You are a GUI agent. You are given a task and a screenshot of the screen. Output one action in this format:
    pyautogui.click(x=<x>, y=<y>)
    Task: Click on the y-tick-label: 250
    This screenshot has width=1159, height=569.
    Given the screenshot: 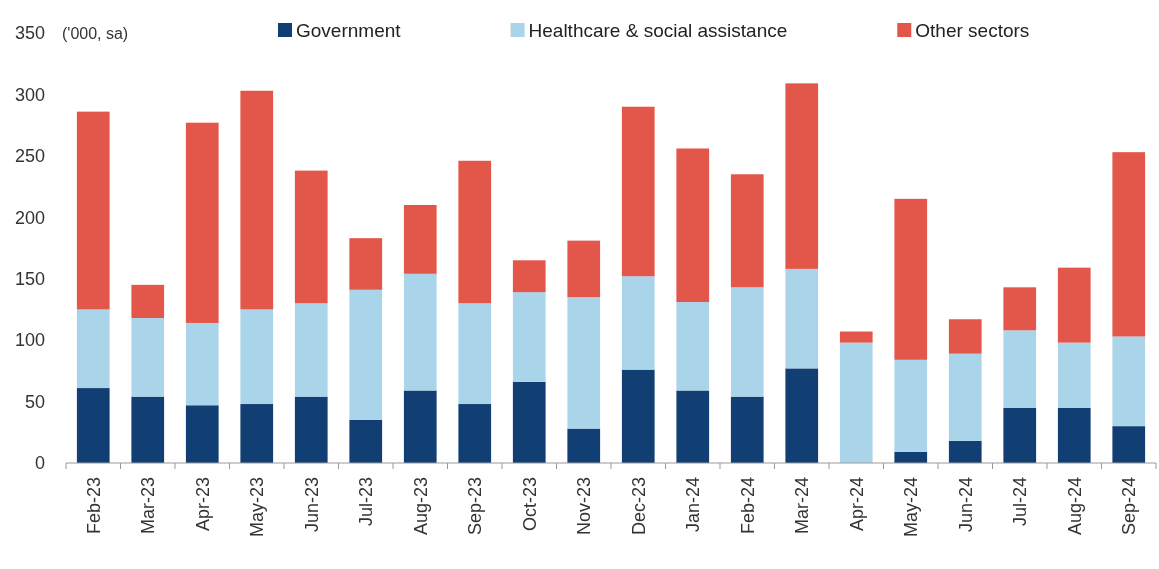 What is the action you would take?
    pyautogui.click(x=29, y=156)
    